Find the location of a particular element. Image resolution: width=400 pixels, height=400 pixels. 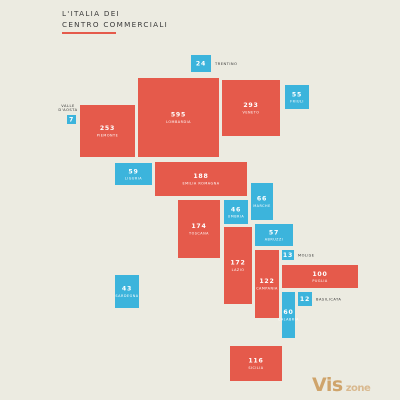

region-block-valle-d-aosta is located at coordinates (71, 119).